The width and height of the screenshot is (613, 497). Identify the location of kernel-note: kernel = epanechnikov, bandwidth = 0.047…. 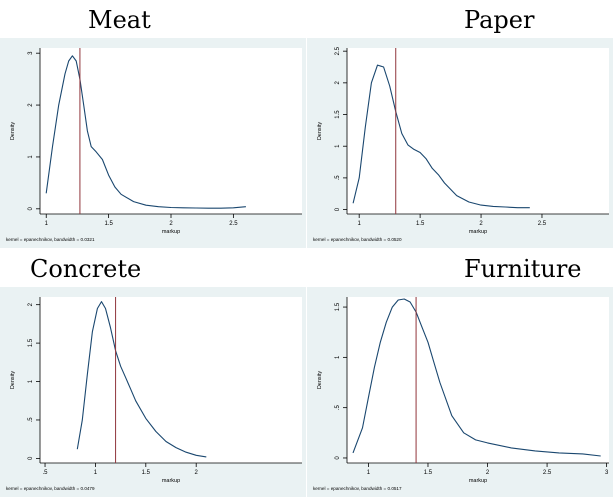
(50, 488).